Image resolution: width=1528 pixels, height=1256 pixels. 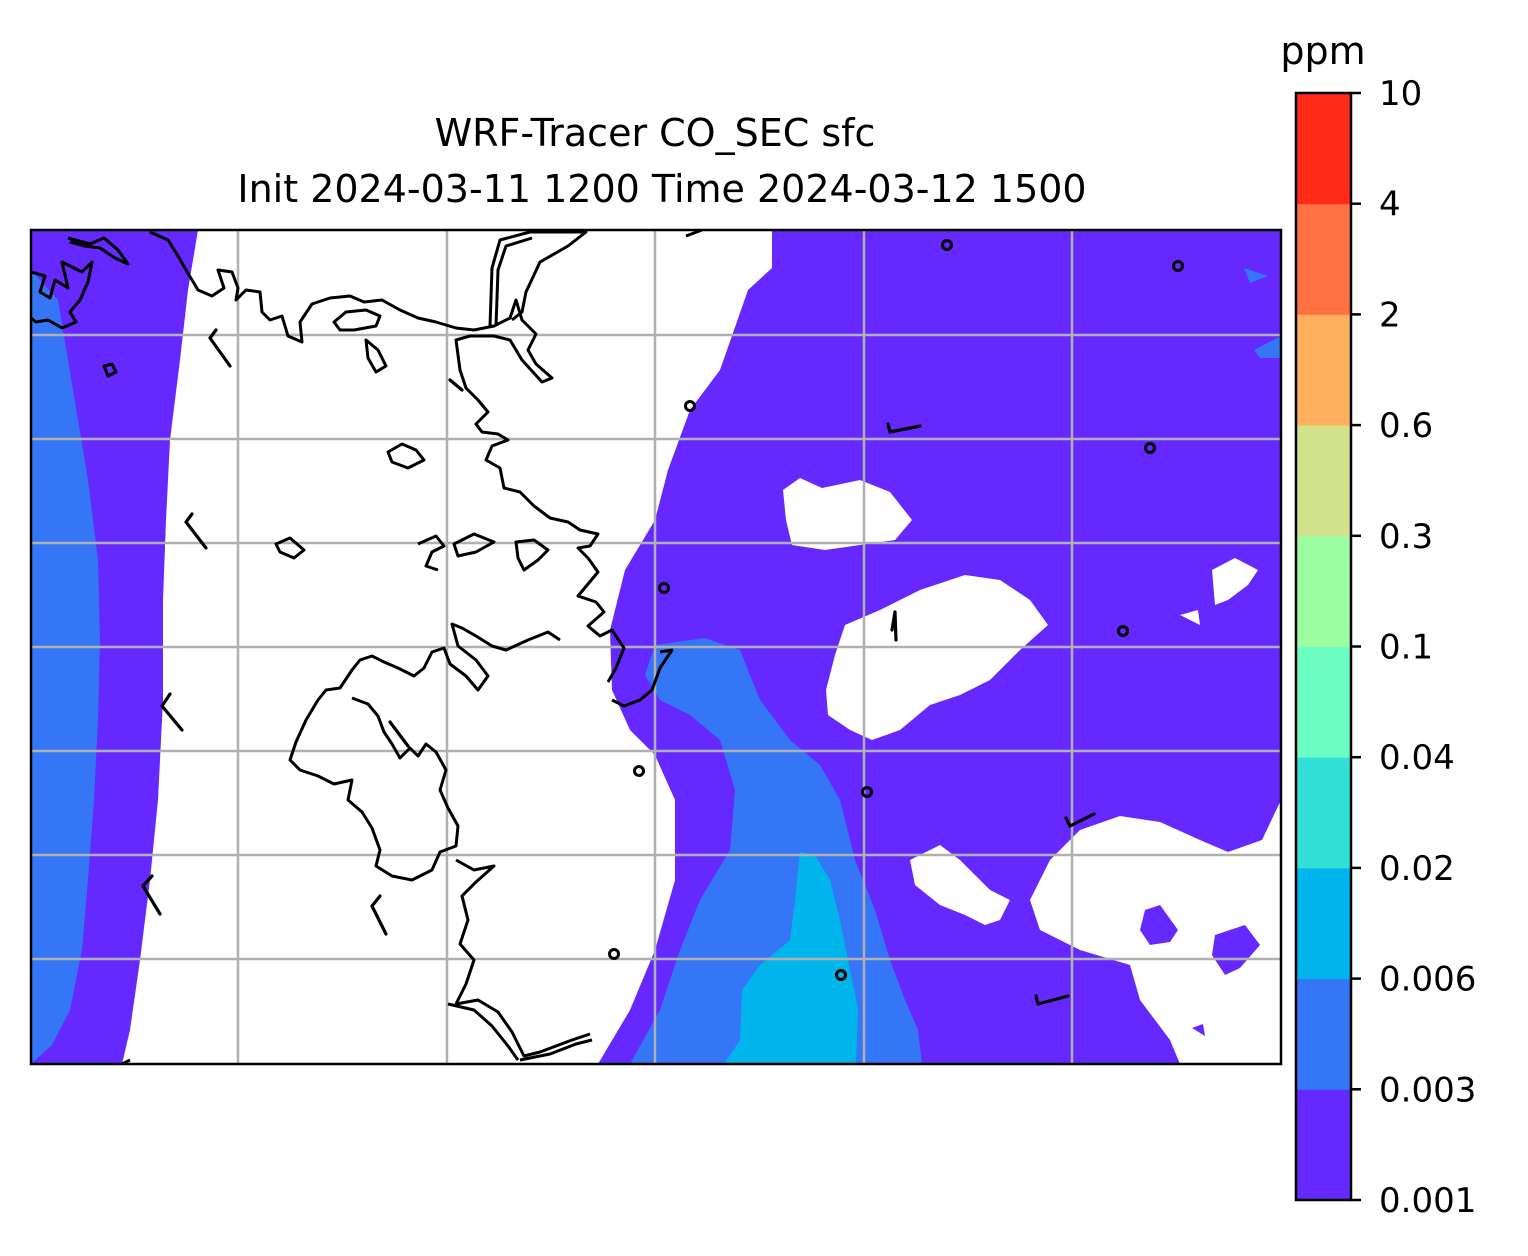 What do you see at coordinates (481, 752) in the screenshot?
I see `coastline-south-inlet` at bounding box center [481, 752].